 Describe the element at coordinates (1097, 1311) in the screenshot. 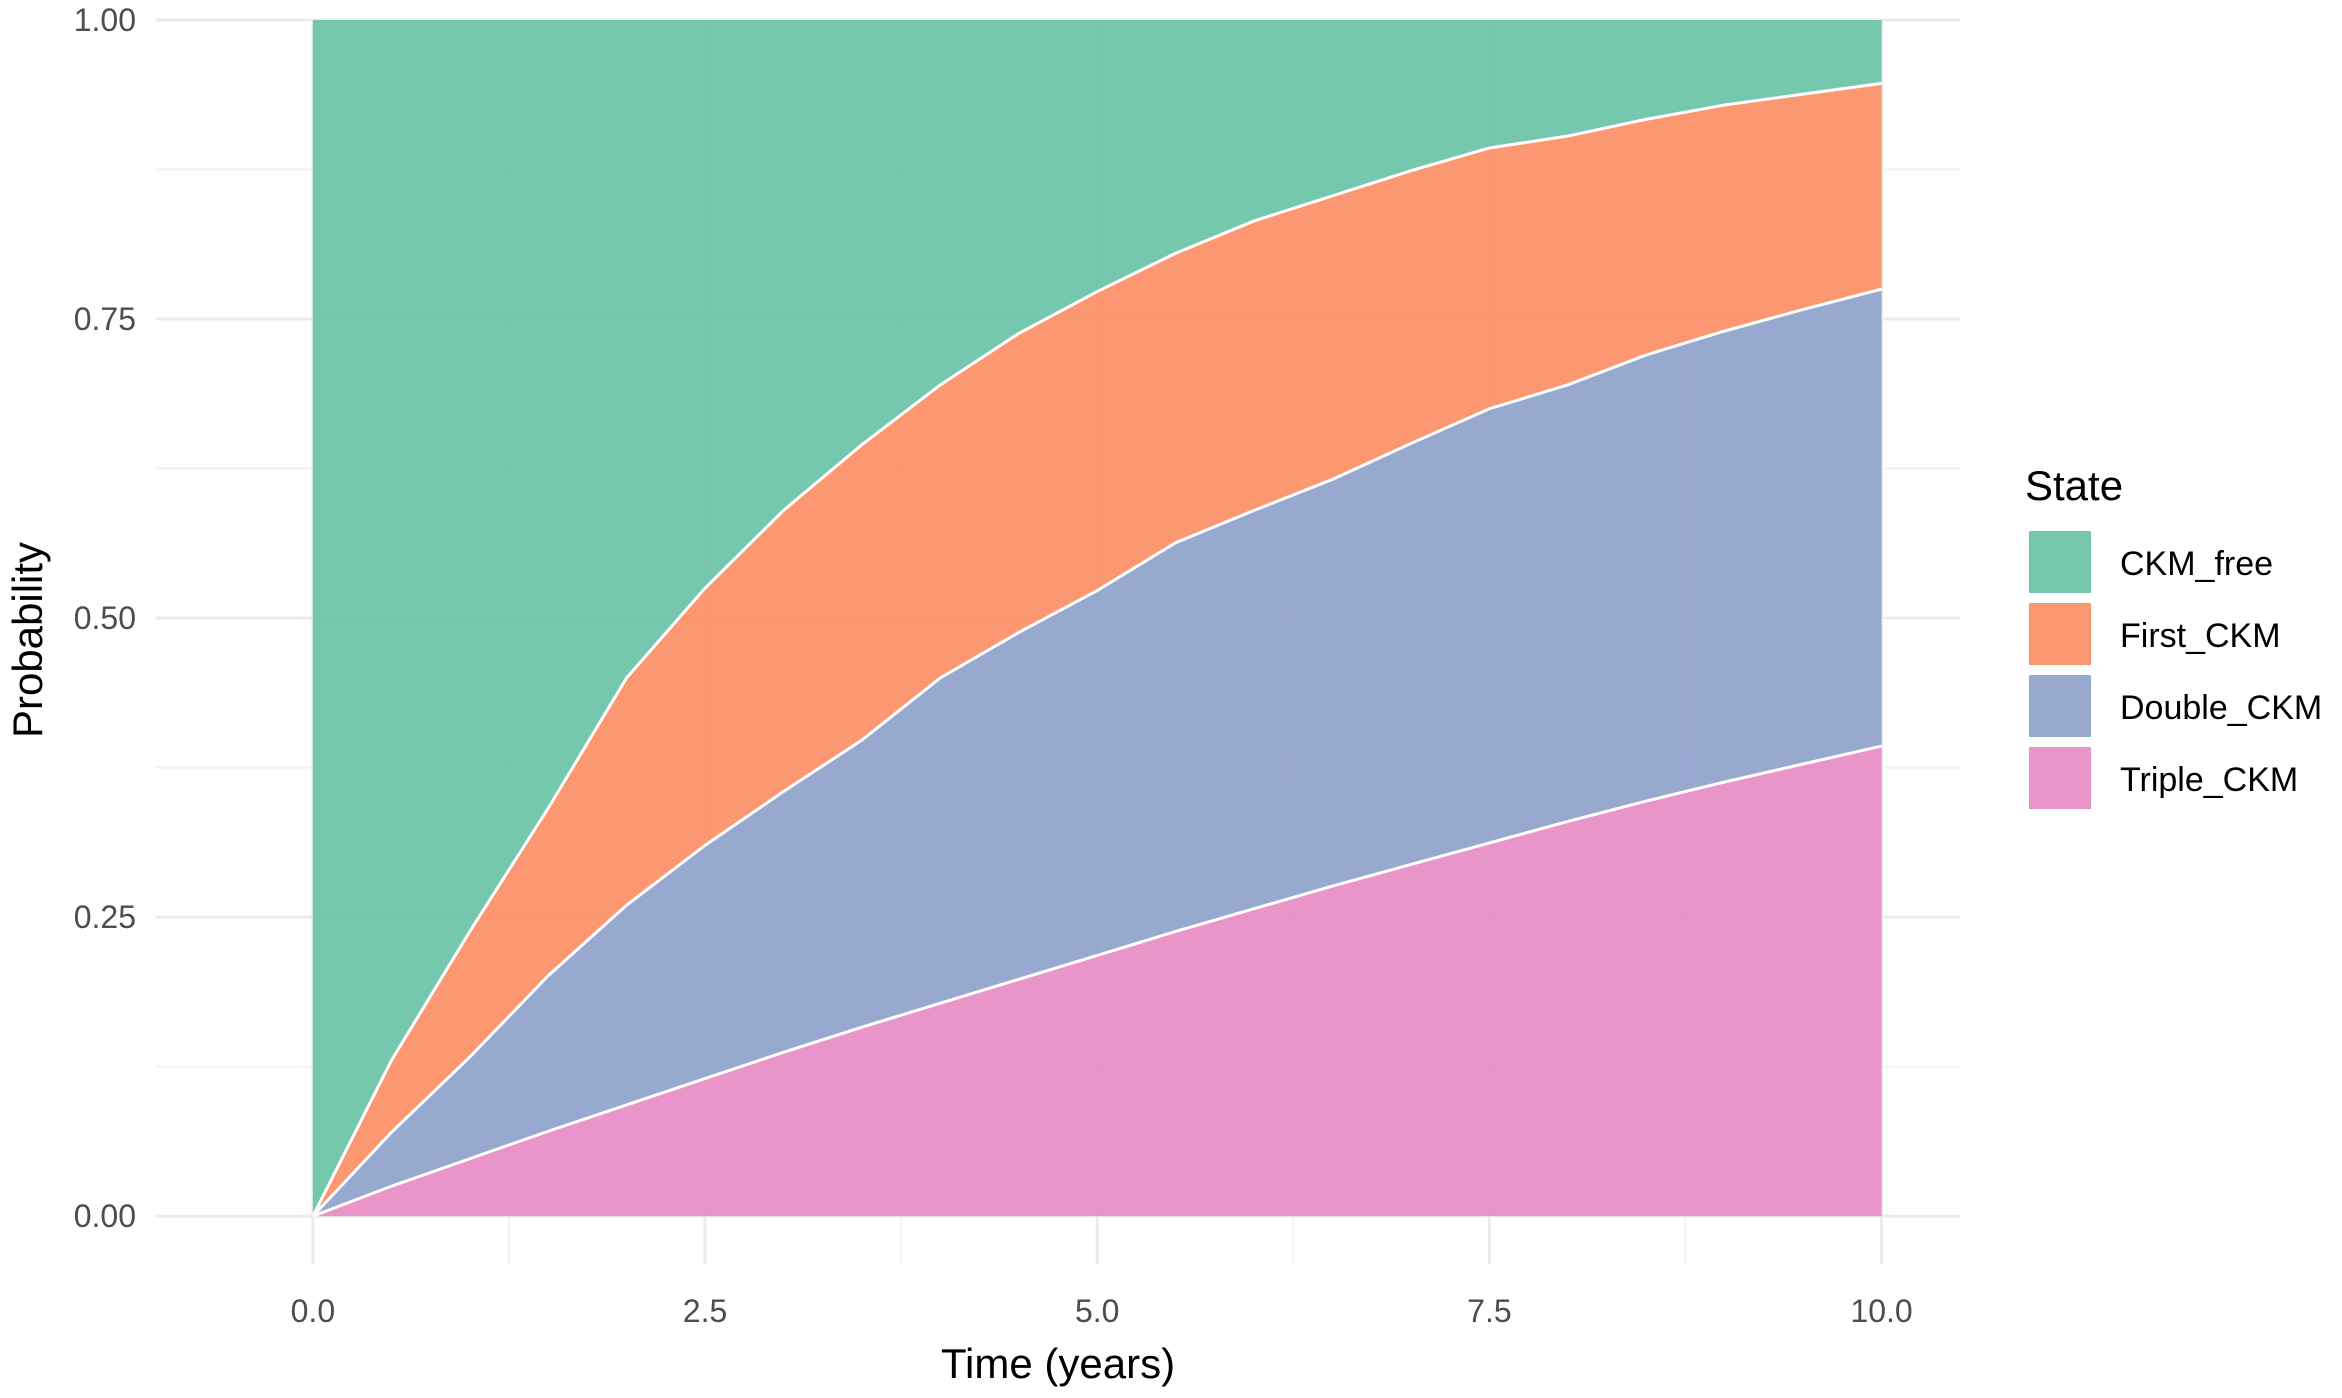

I see `x-tick-label: 5.0` at that location.